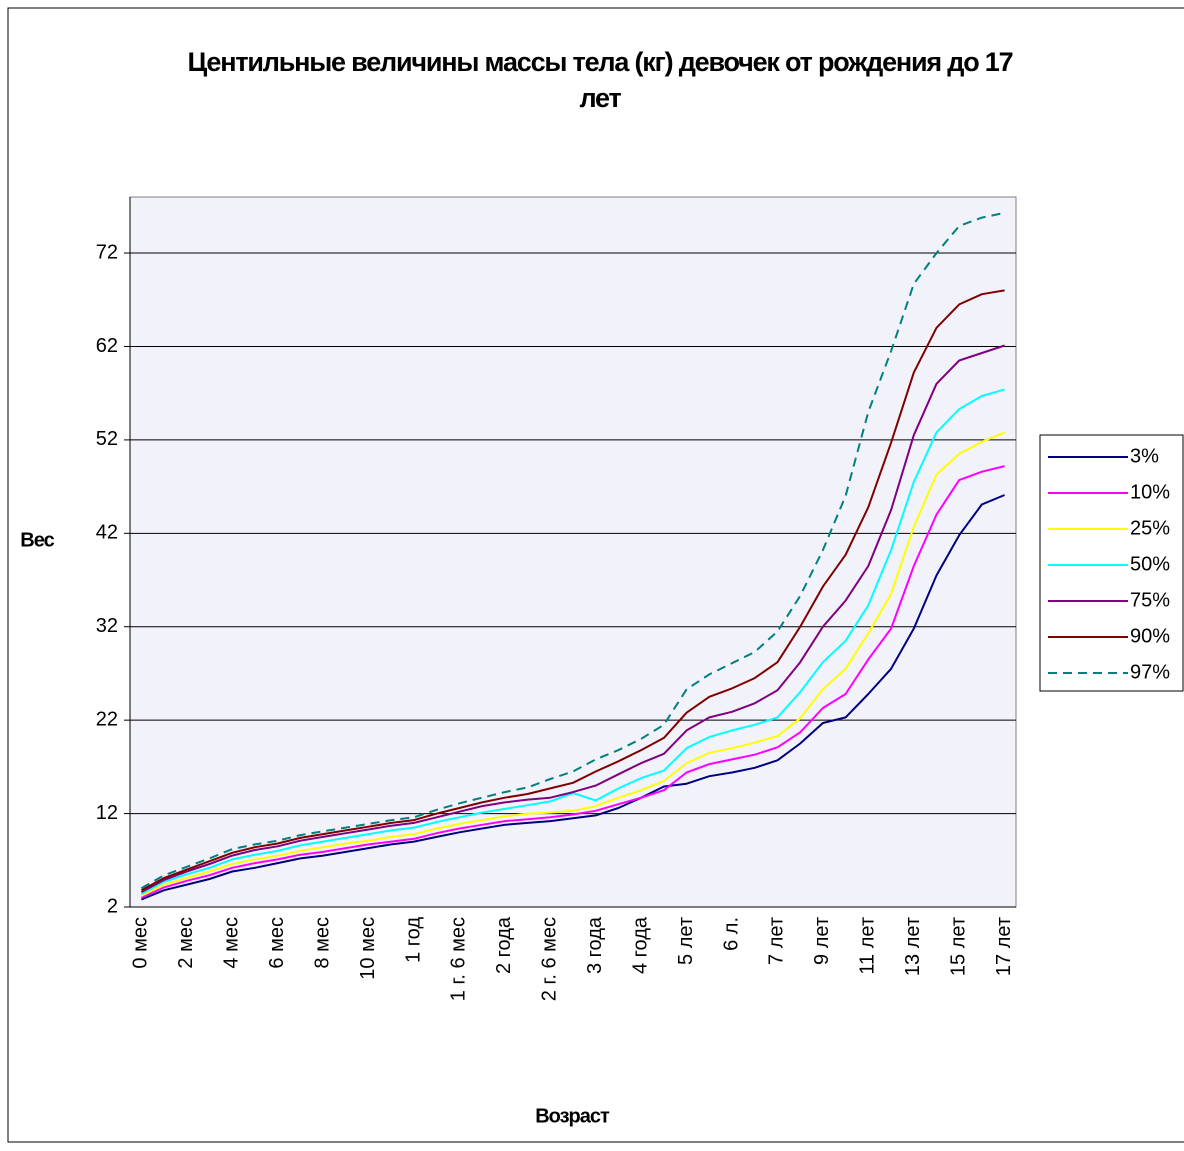 This screenshot has width=1184, height=1151. What do you see at coordinates (868, 946) in the screenshot?
I see `x-tick-label: 11 лет` at bounding box center [868, 946].